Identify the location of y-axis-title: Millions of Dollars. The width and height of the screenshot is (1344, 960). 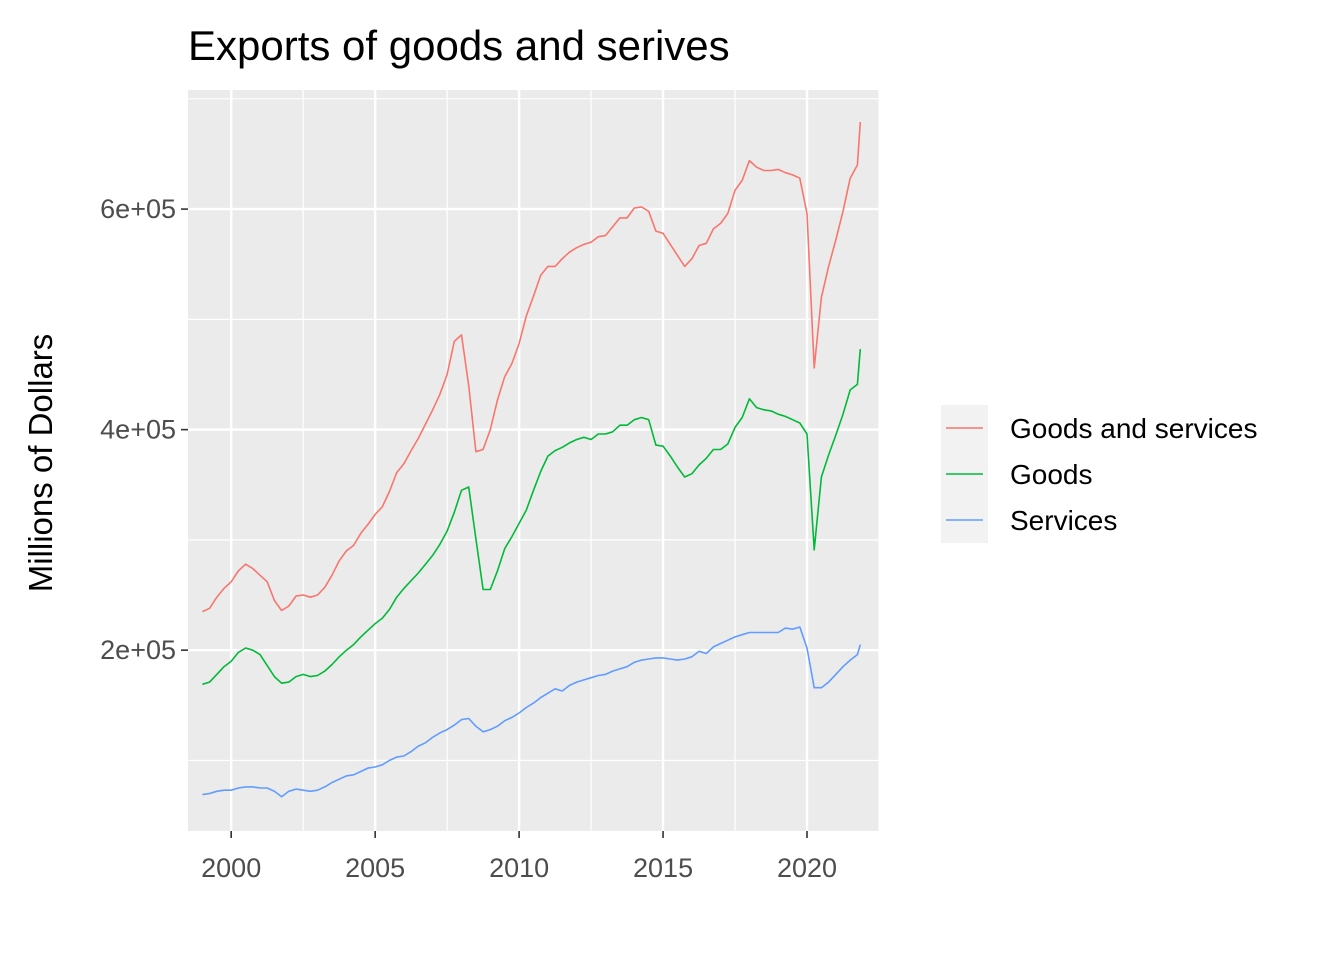
(40, 463).